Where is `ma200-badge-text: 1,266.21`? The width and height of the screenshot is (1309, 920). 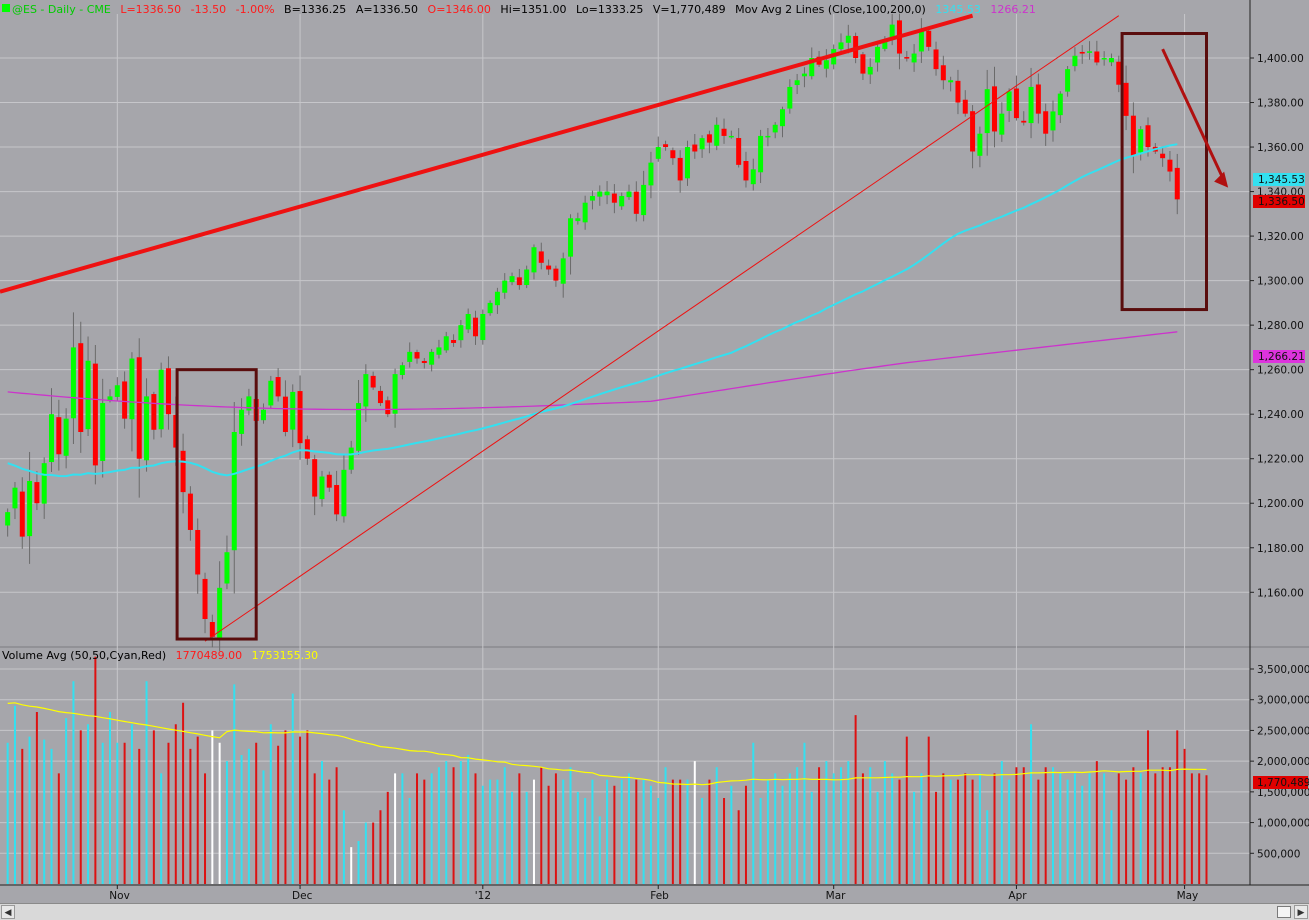
ma200-badge-text: 1,266.21 is located at coordinates (1281, 357).